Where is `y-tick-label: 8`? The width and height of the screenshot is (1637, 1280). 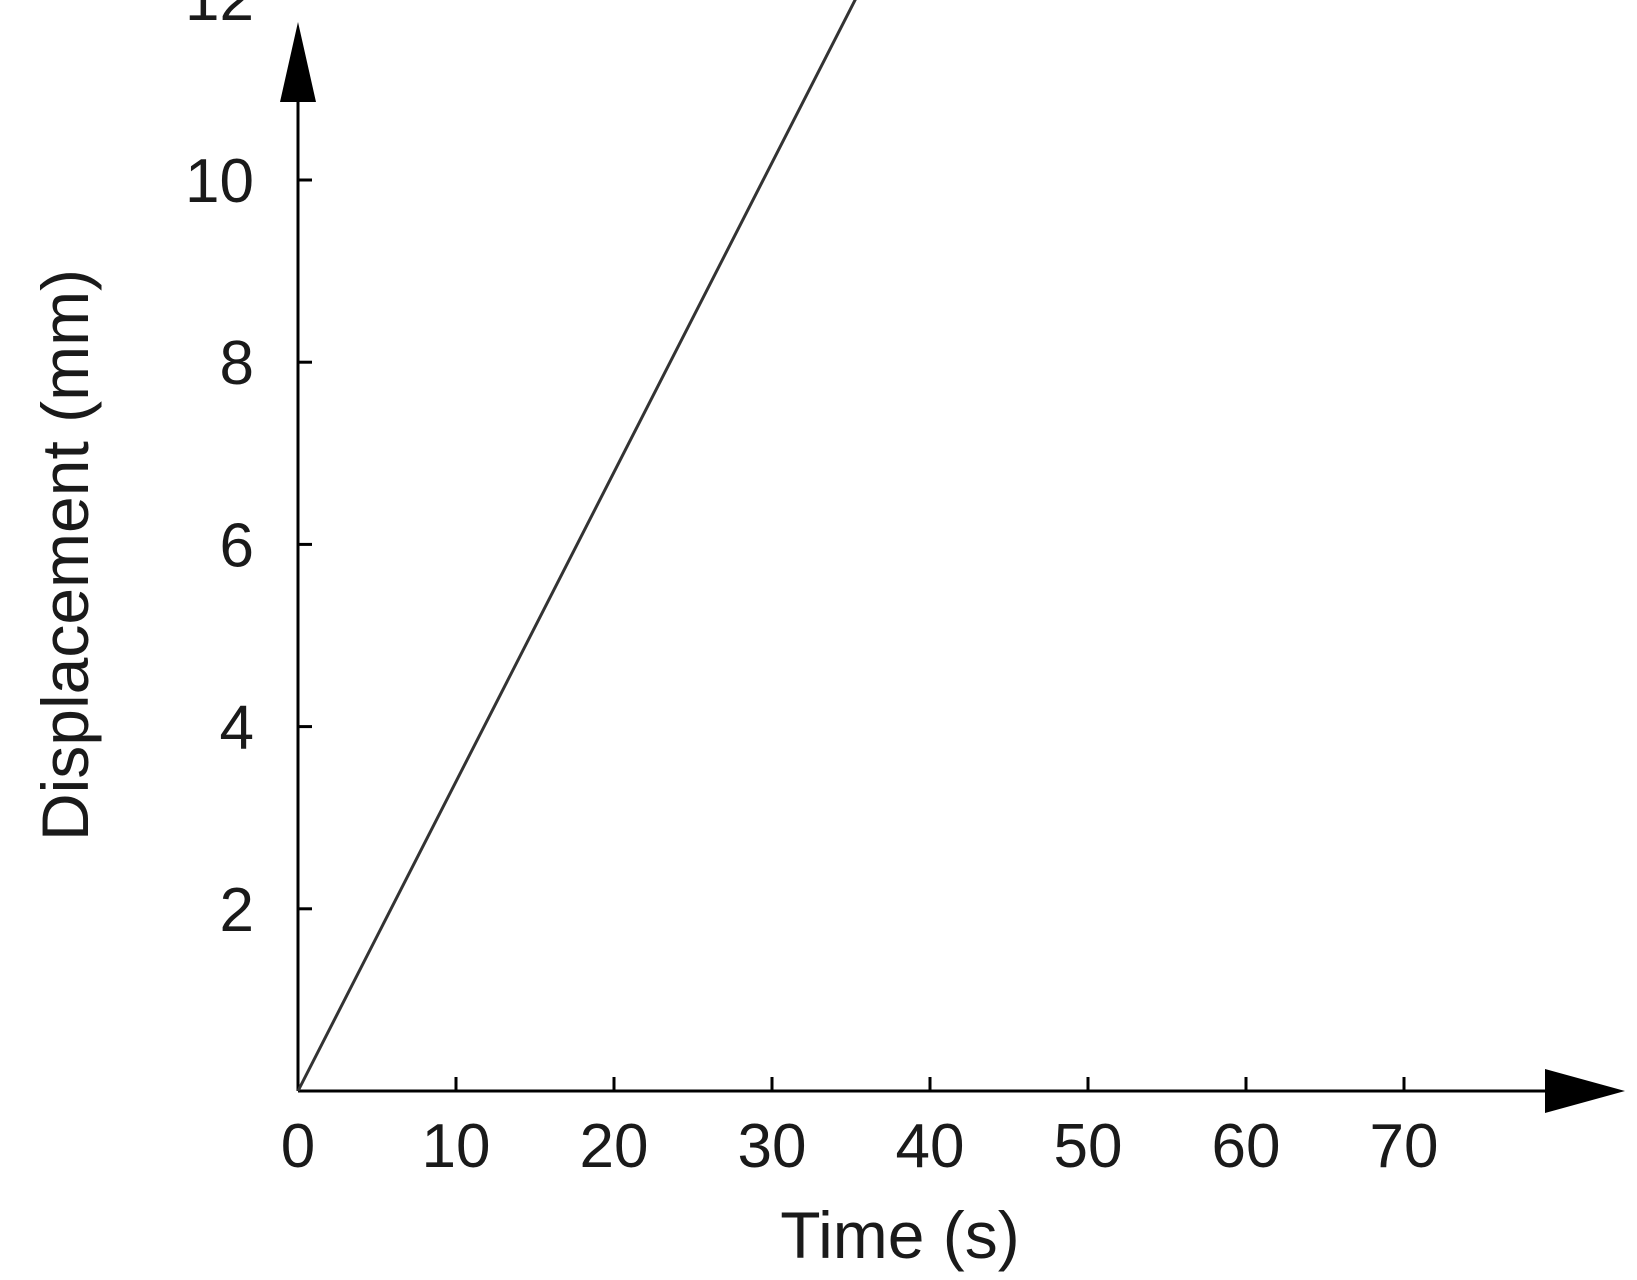
y-tick-label: 8 is located at coordinates (237, 363).